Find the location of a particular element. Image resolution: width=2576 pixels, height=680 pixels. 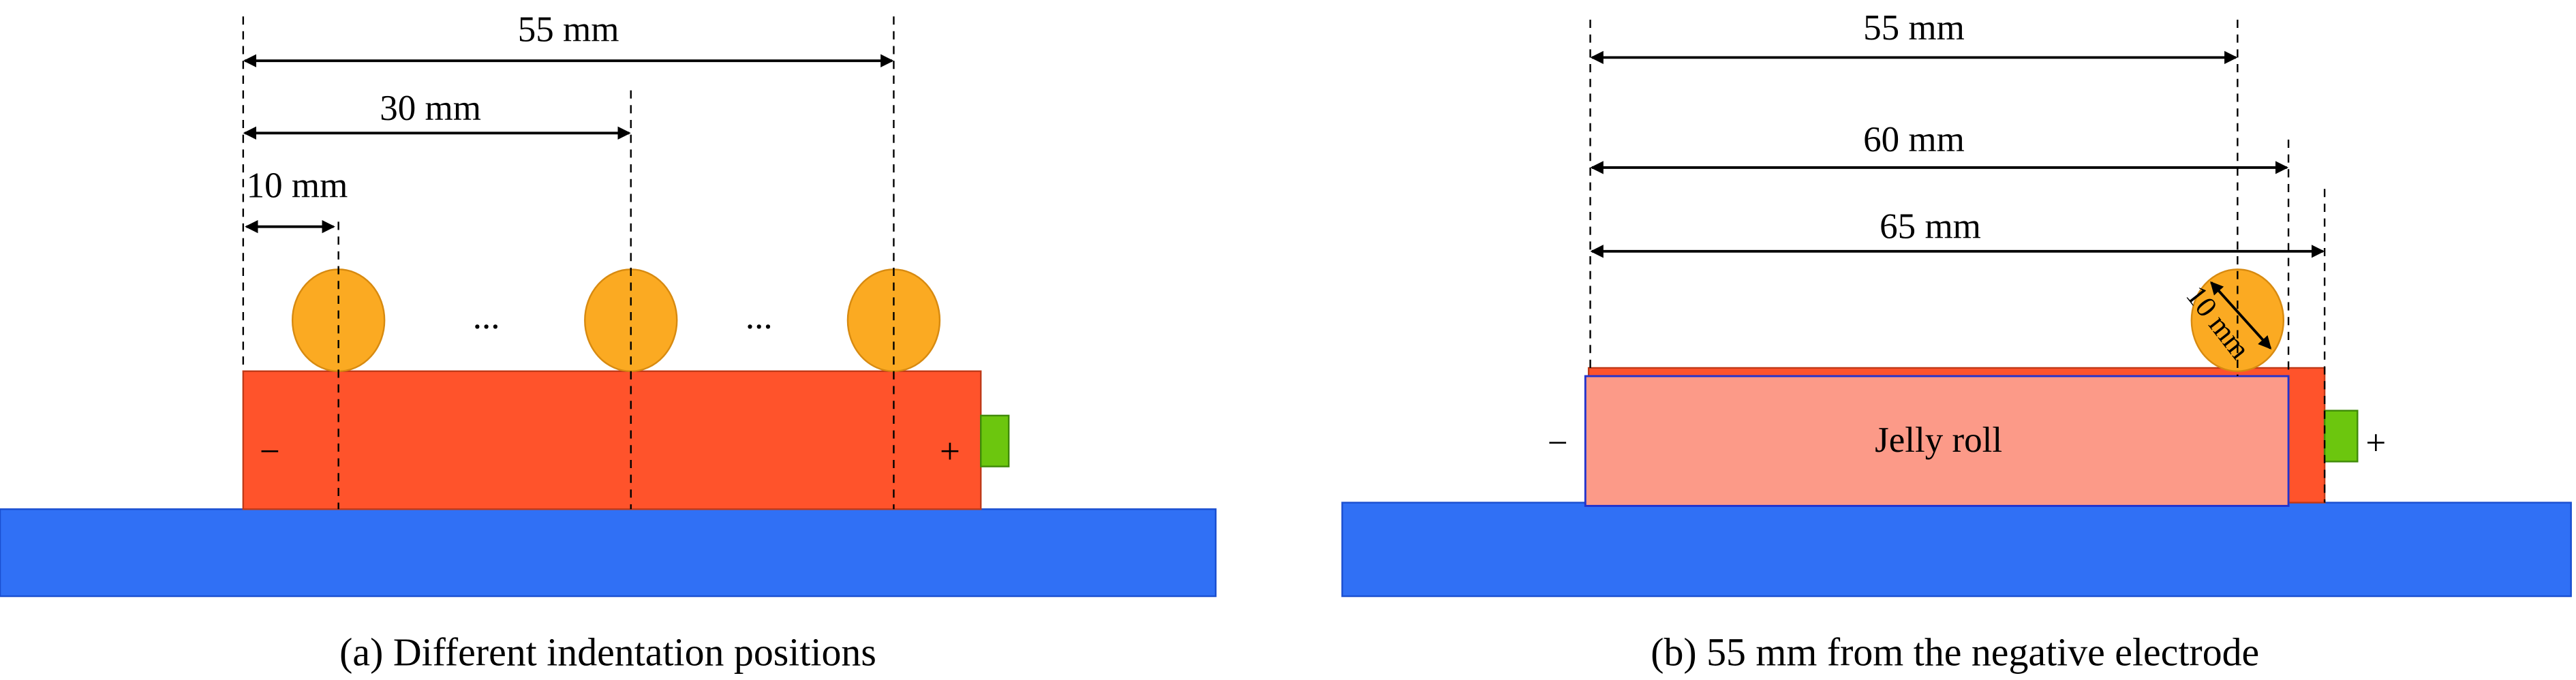

label-65mm: 65 mm is located at coordinates (1930, 227).